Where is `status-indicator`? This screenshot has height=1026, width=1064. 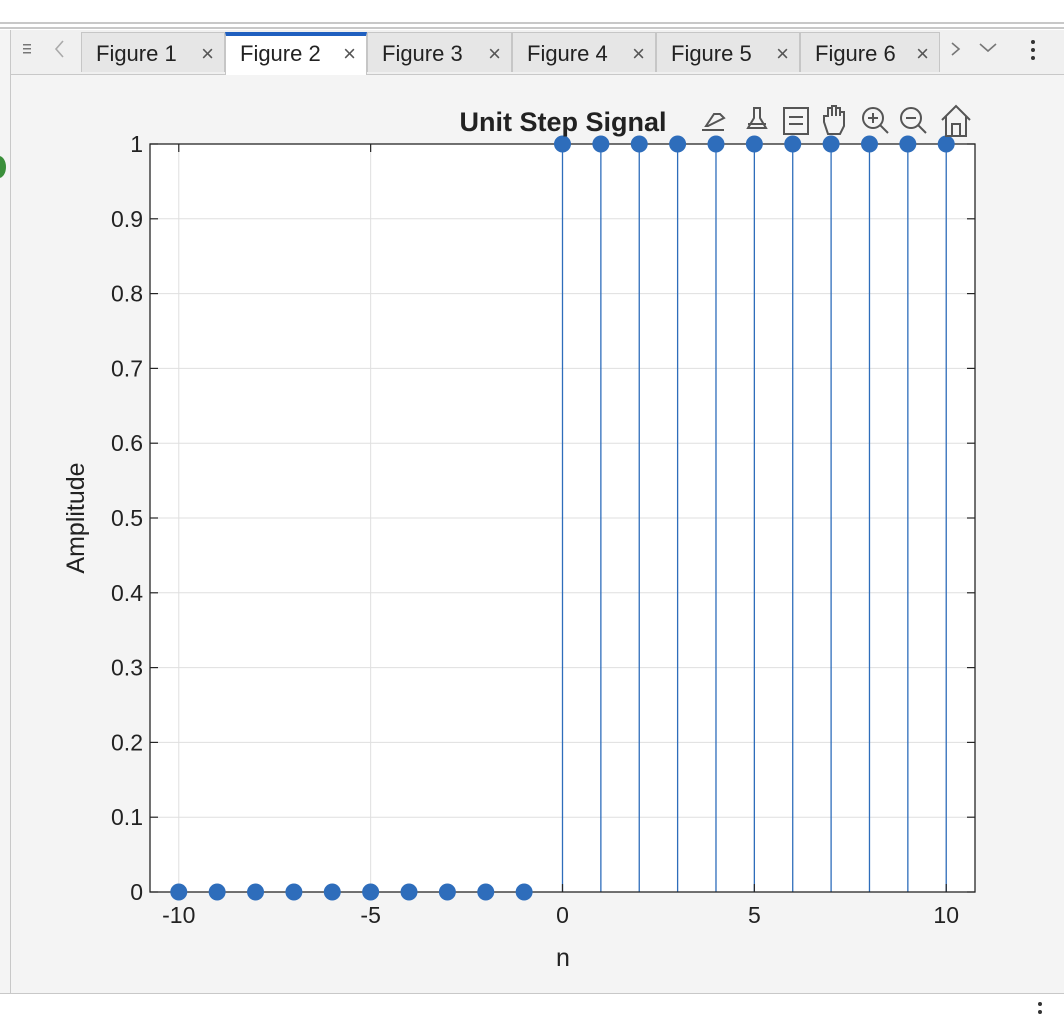
status-indicator is located at coordinates (3, 167).